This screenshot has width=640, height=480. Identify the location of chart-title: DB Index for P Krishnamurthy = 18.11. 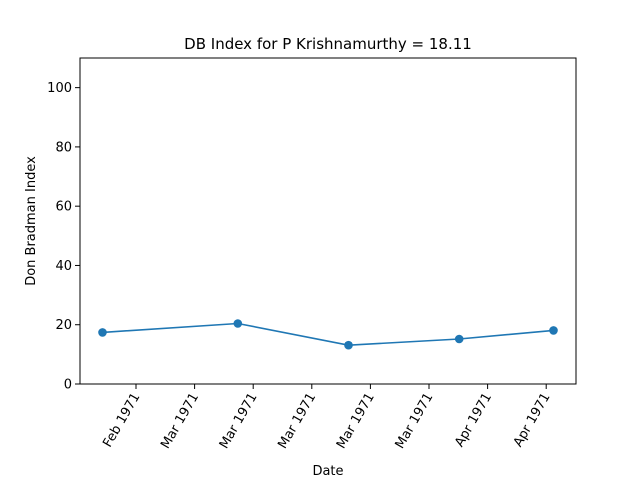
(328, 44).